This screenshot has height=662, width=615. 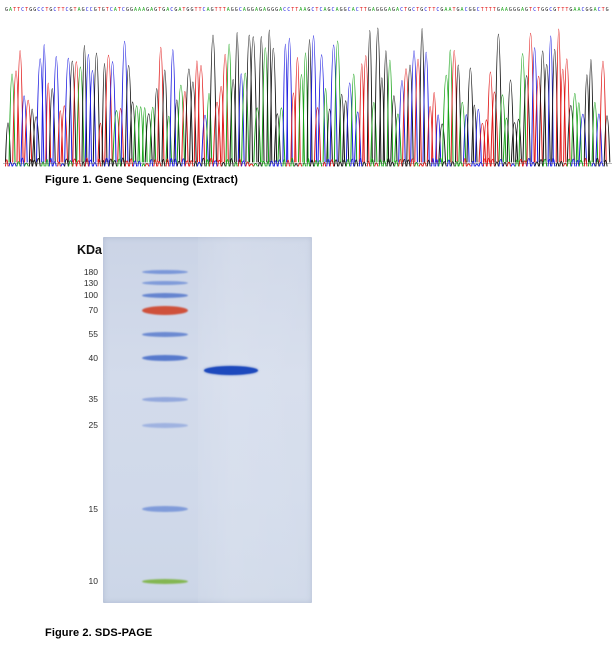 What do you see at coordinates (231, 370) in the screenshot?
I see `sample-band` at bounding box center [231, 370].